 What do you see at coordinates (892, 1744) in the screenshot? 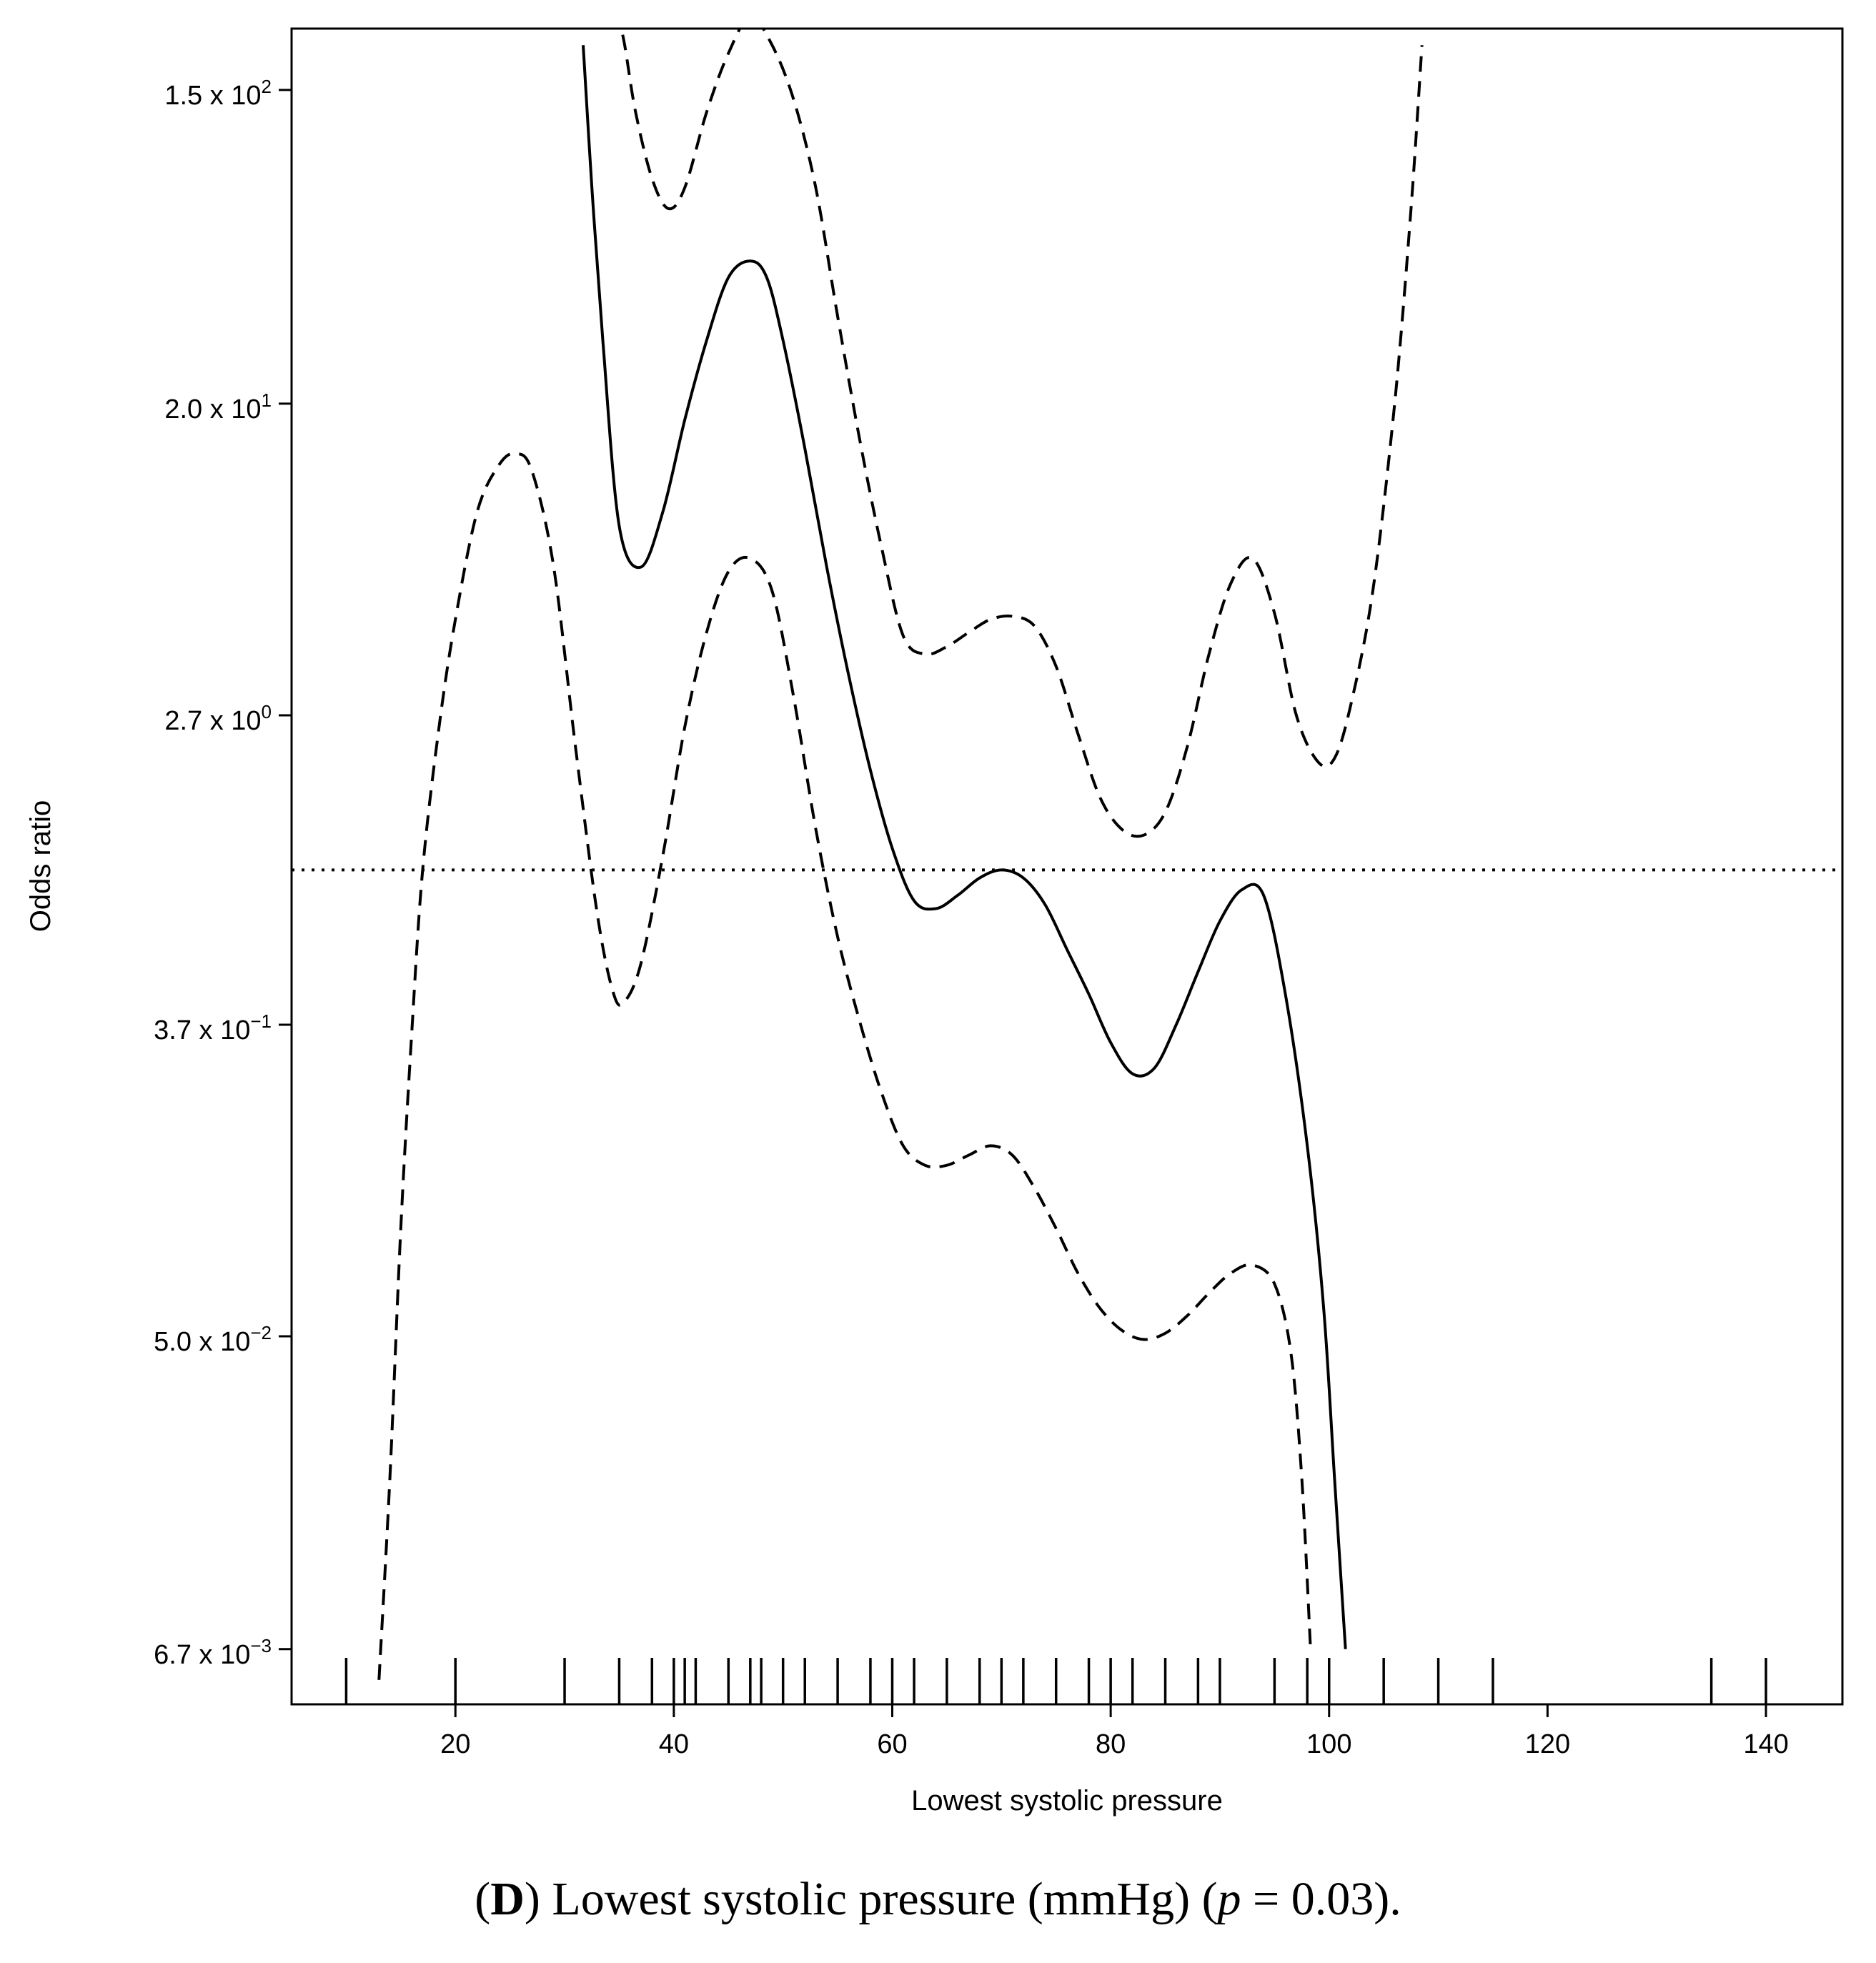
I see `x-tick-label: 60` at bounding box center [892, 1744].